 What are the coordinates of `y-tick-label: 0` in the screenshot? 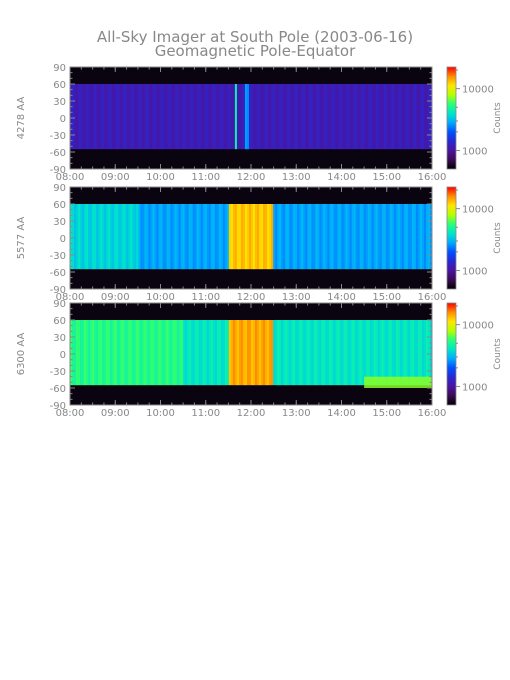 It's located at (63, 355).